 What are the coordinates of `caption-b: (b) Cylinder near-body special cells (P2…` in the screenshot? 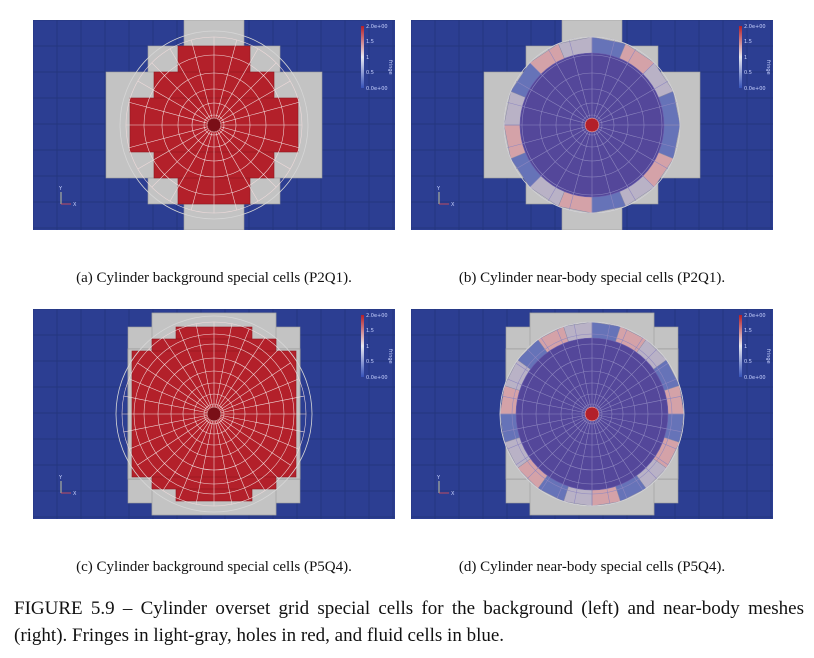 It's located at (592, 278).